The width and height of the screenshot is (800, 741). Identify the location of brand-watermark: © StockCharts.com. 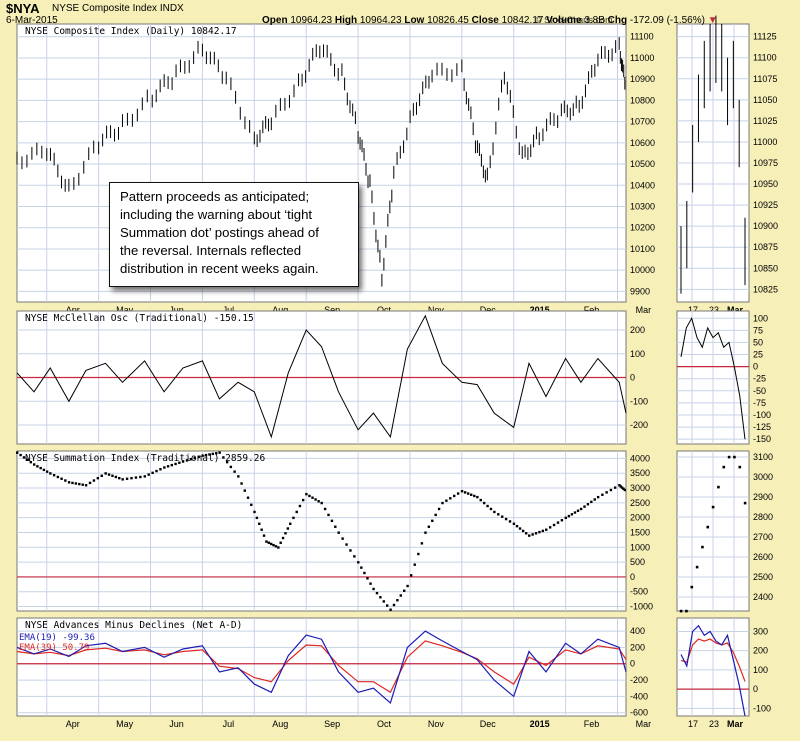
(574, 20).